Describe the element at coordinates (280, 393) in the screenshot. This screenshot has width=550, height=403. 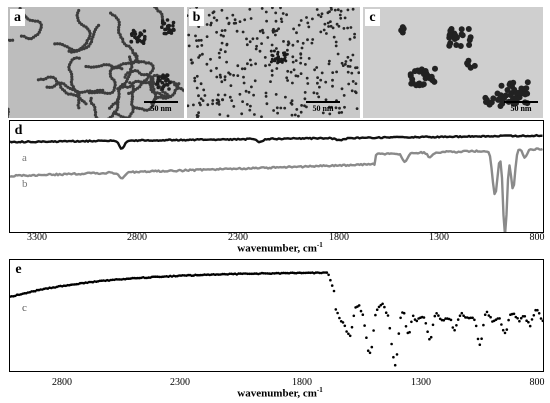
I see `x-axis-title-e: wavenumber, cm-1` at that location.